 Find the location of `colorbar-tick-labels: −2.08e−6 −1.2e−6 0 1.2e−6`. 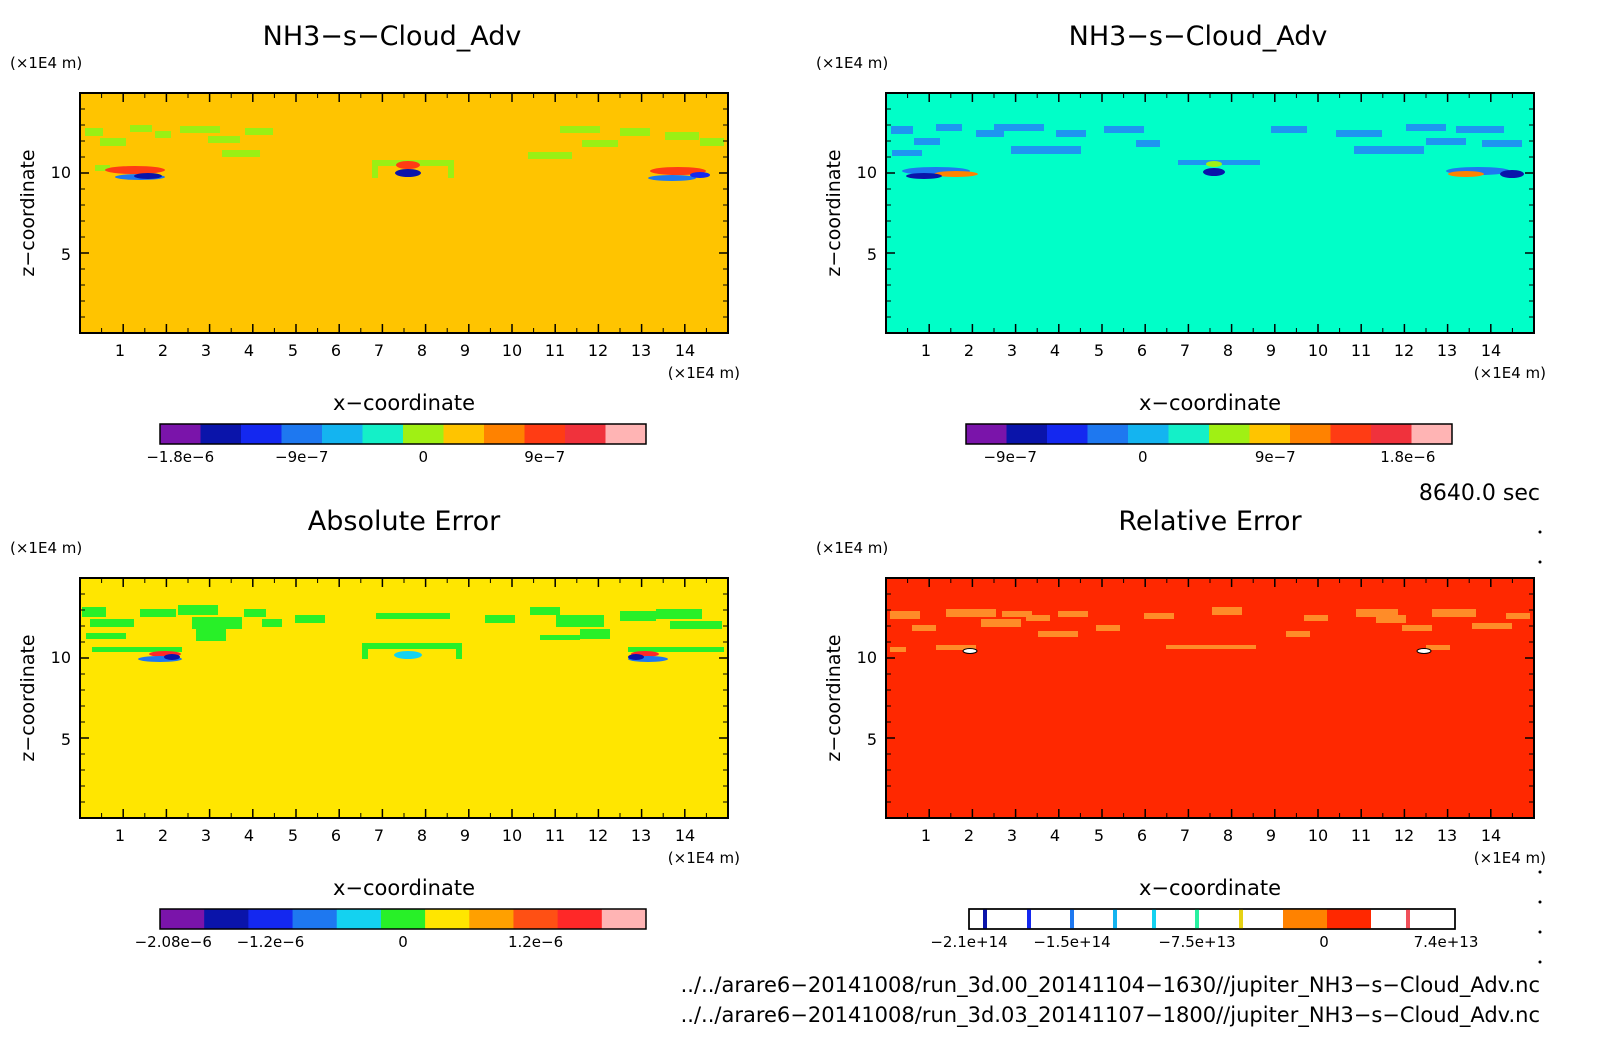

colorbar-tick-labels: −2.08e−6 −1.2e−6 0 1.2e−6 is located at coordinates (349, 942).